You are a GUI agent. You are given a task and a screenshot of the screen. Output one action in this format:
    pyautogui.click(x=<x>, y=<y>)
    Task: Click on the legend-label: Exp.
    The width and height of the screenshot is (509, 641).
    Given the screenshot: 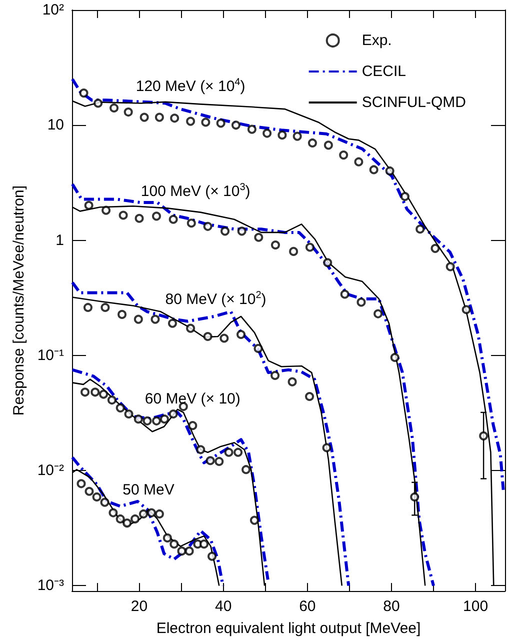 What is the action you would take?
    pyautogui.click(x=377, y=40)
    